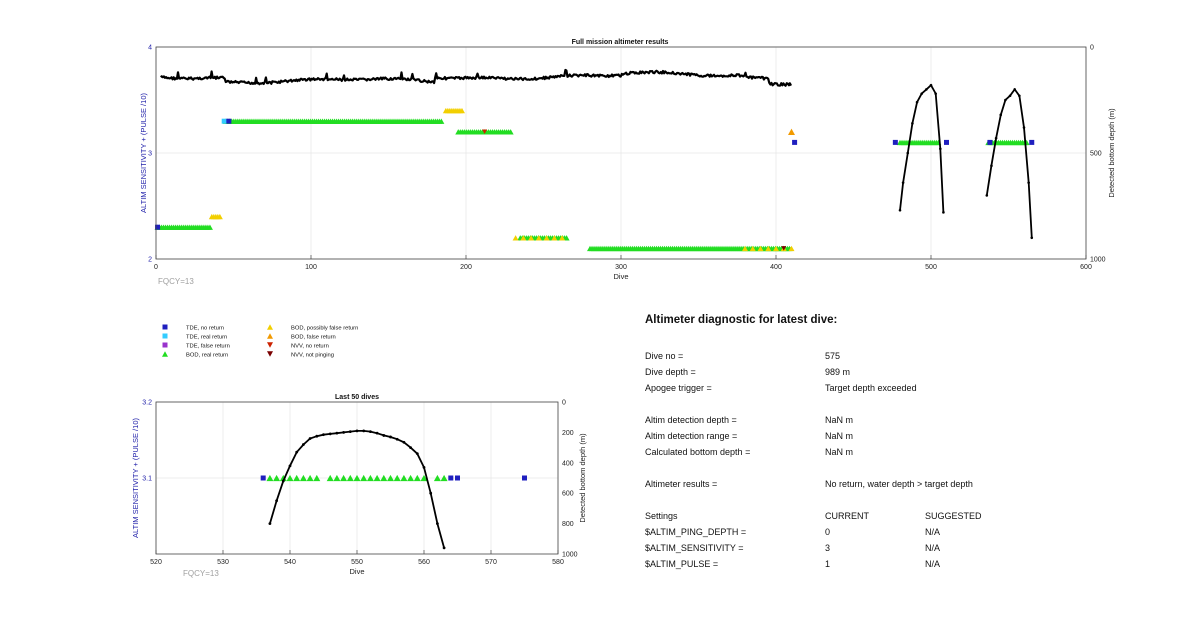 This screenshot has width=1200, height=622. Describe the element at coordinates (485, 132) in the screenshot. I see `nvv-no-return-marker` at that location.